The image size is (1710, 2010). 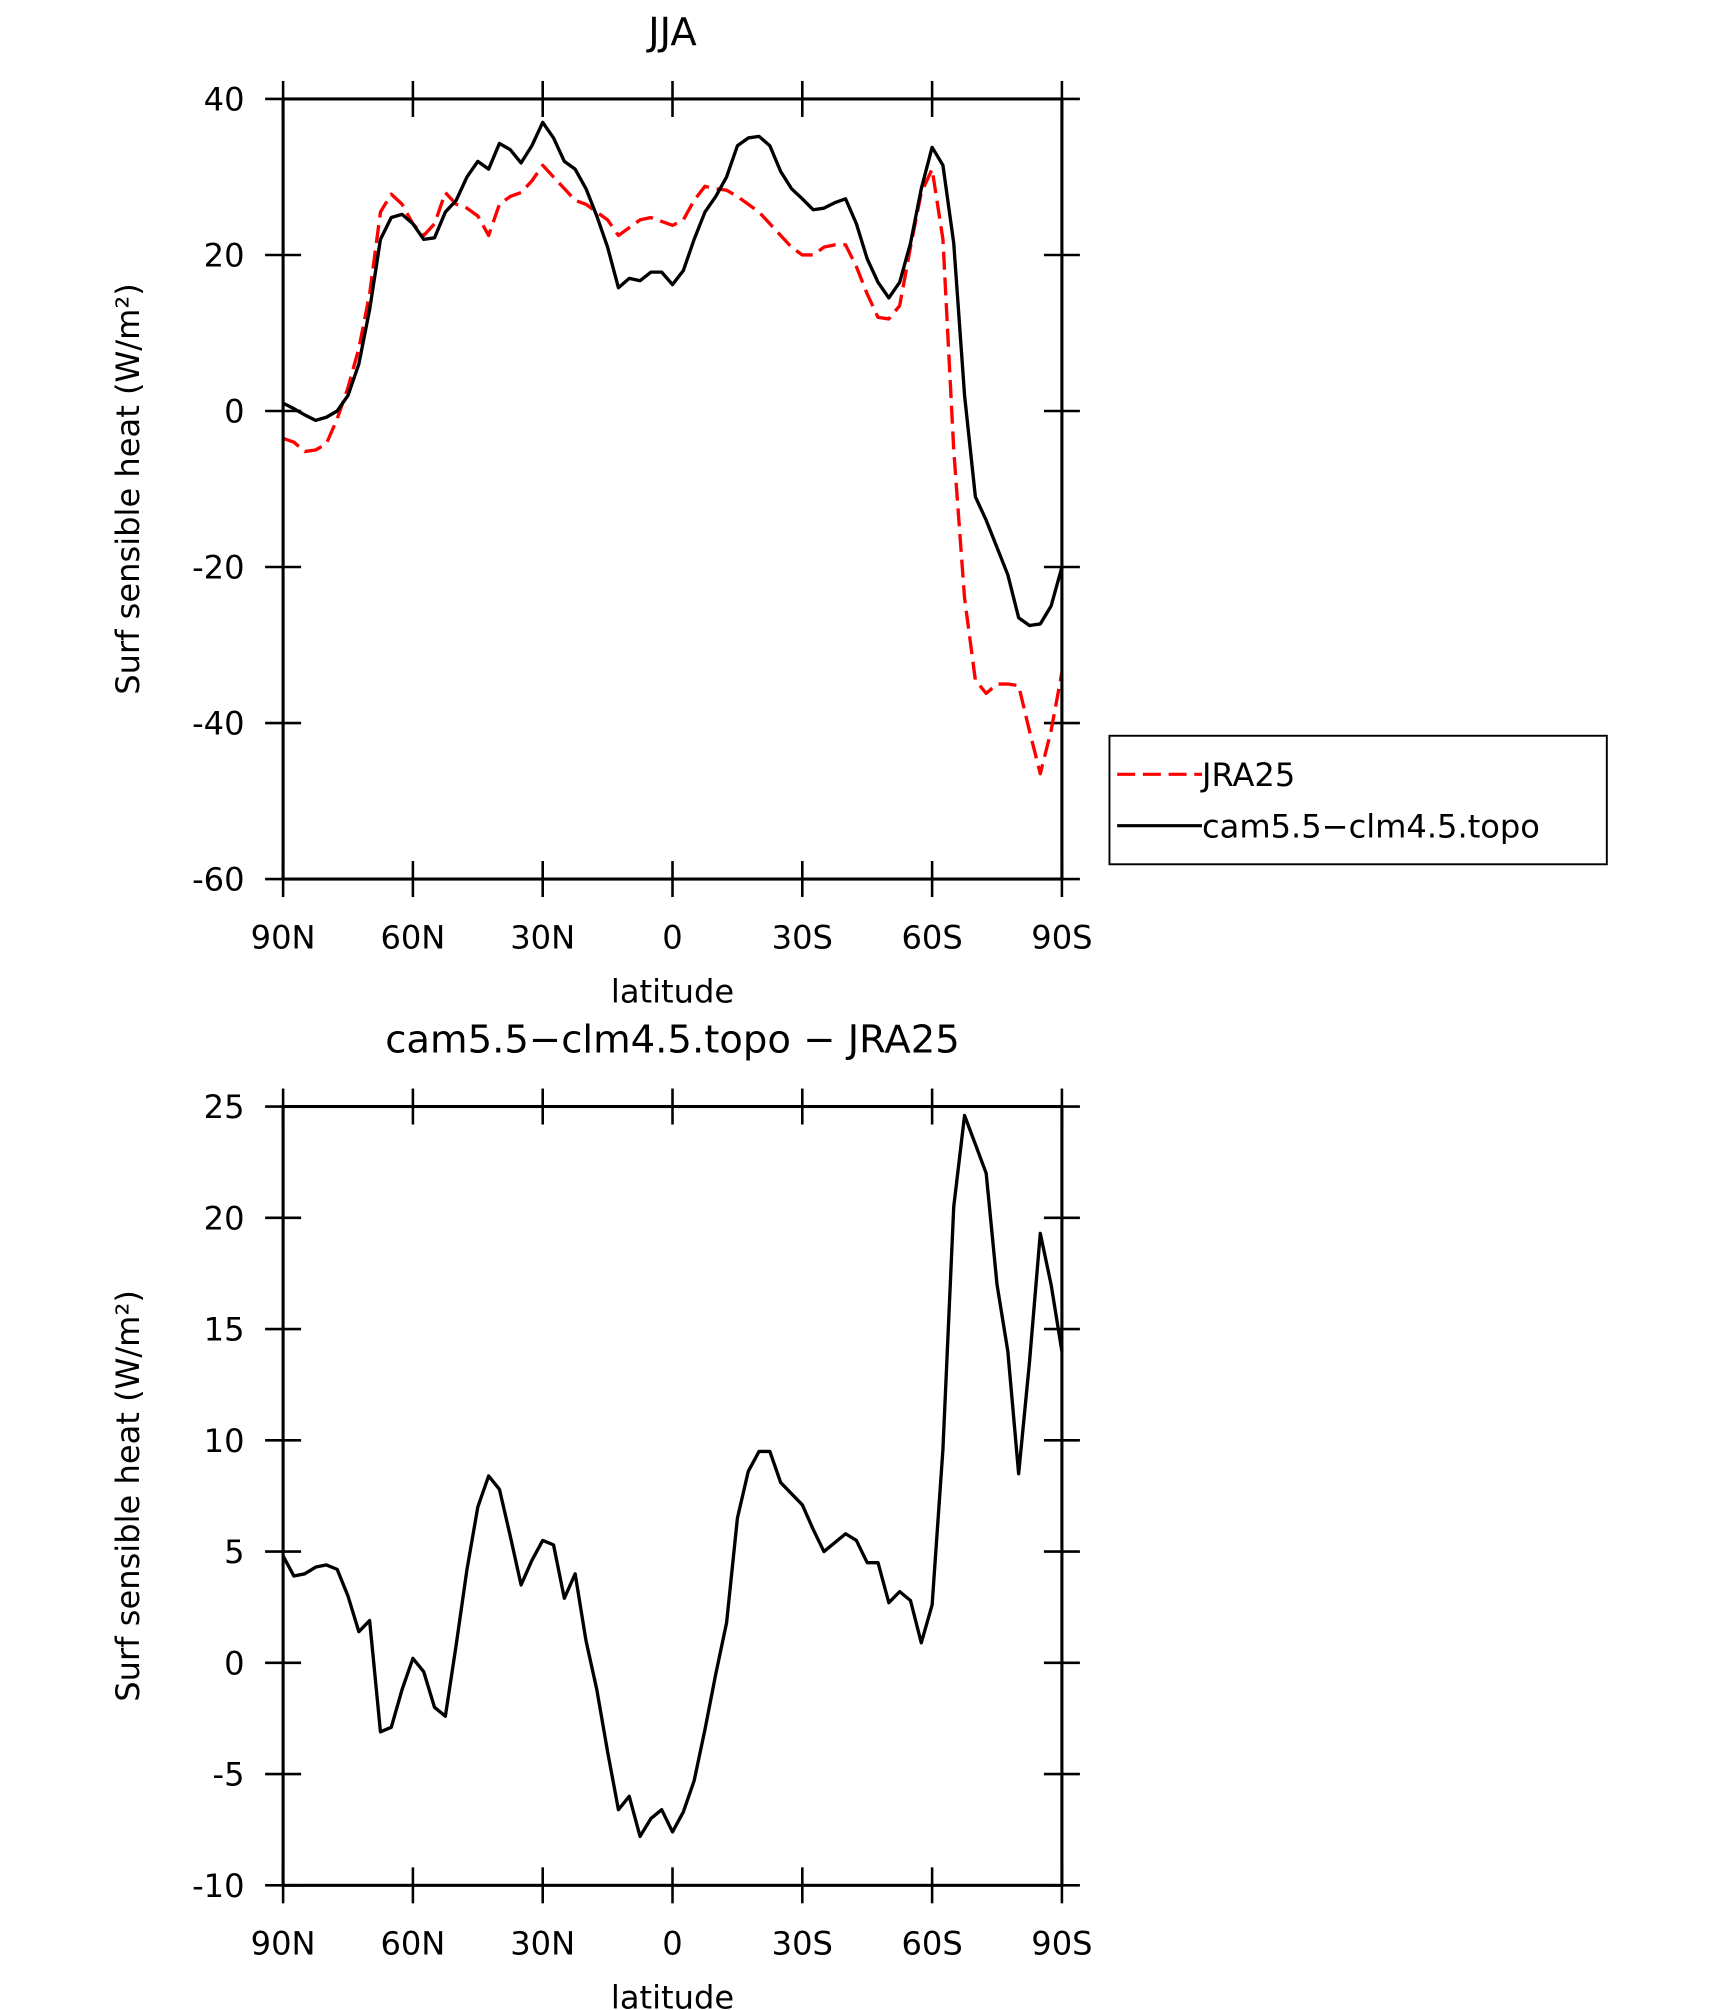 I want to click on y-tick-label: 25, so click(x=224, y=1107).